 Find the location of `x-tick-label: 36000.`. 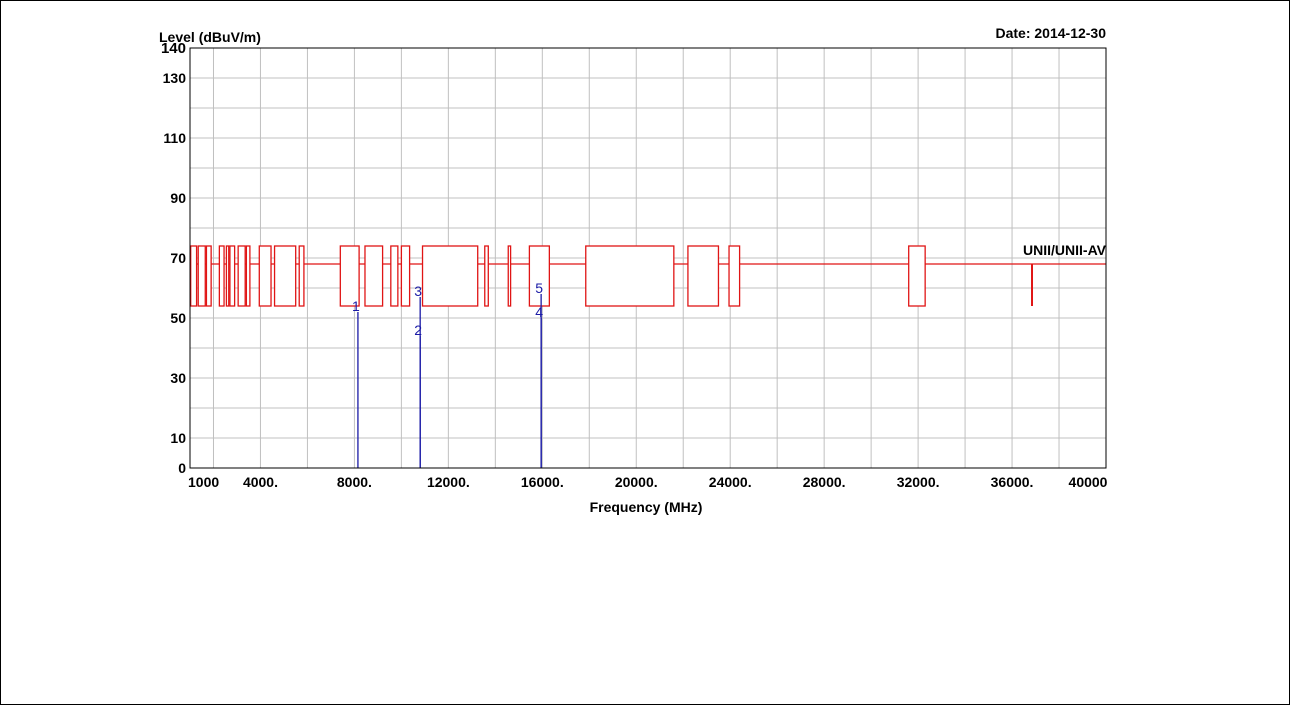

x-tick-label: 36000. is located at coordinates (1012, 482).